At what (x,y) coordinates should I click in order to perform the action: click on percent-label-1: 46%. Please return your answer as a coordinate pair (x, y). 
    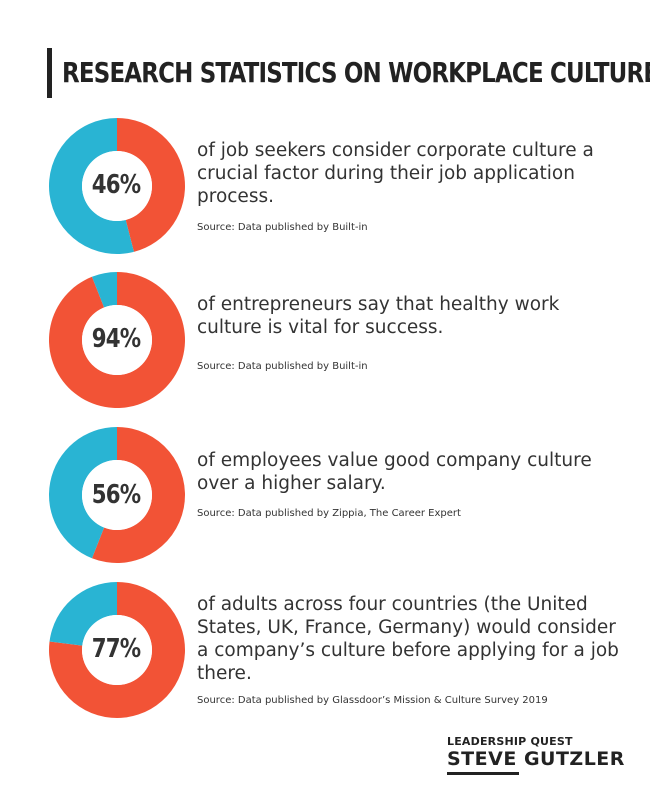
    Looking at the image, I should click on (116, 185).